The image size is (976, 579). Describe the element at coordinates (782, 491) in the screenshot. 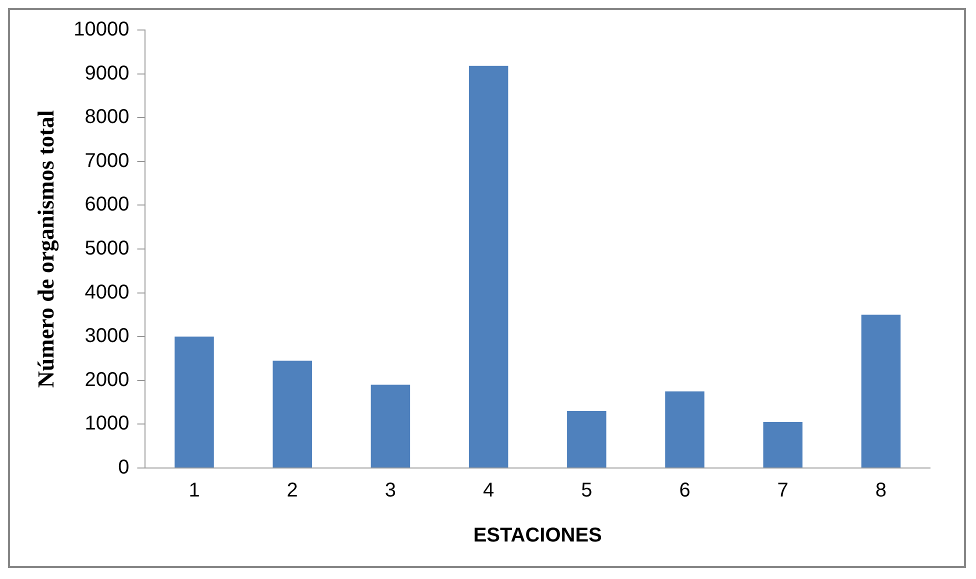

I see `x-tick-label: 7` at that location.